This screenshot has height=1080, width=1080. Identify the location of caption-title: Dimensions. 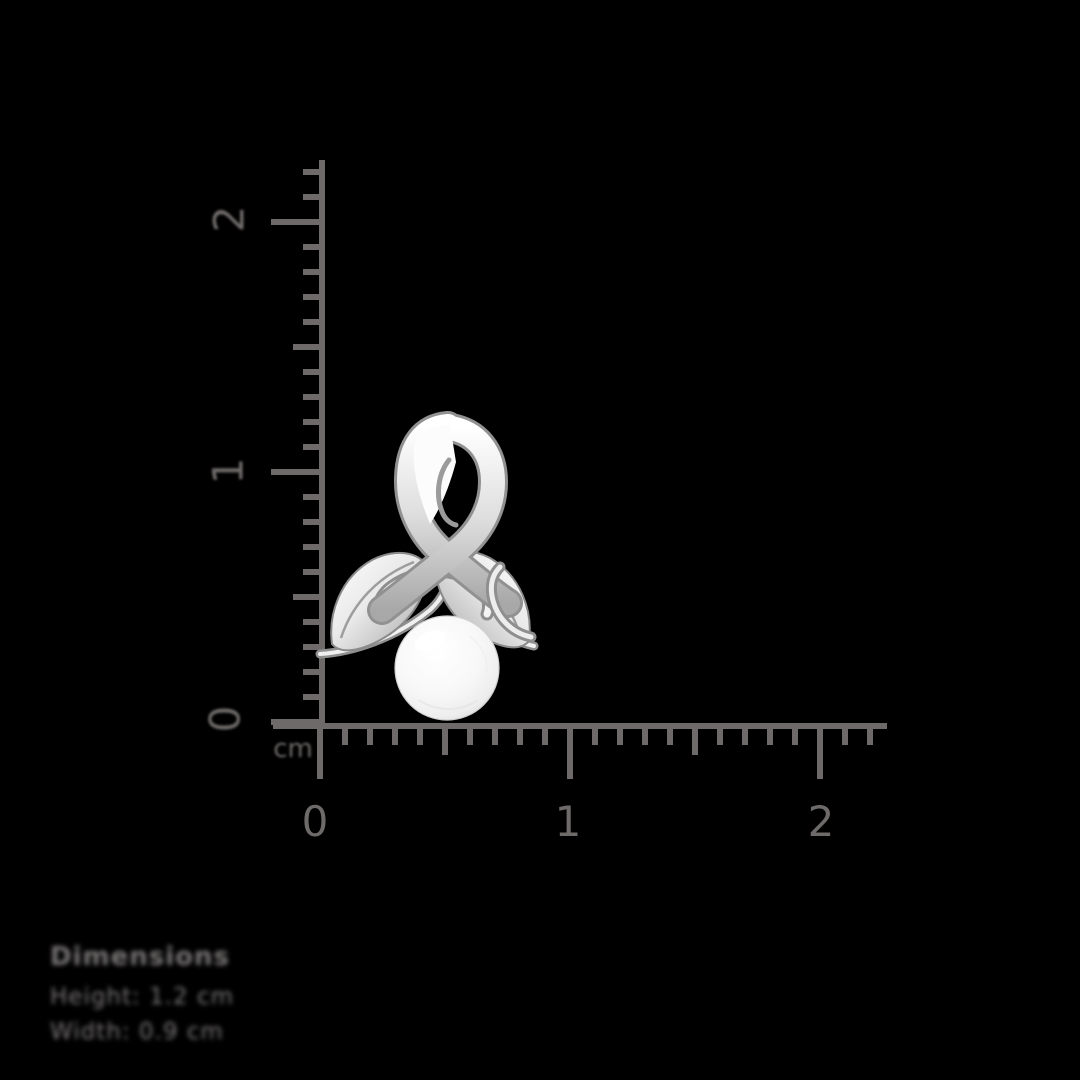
(140, 957).